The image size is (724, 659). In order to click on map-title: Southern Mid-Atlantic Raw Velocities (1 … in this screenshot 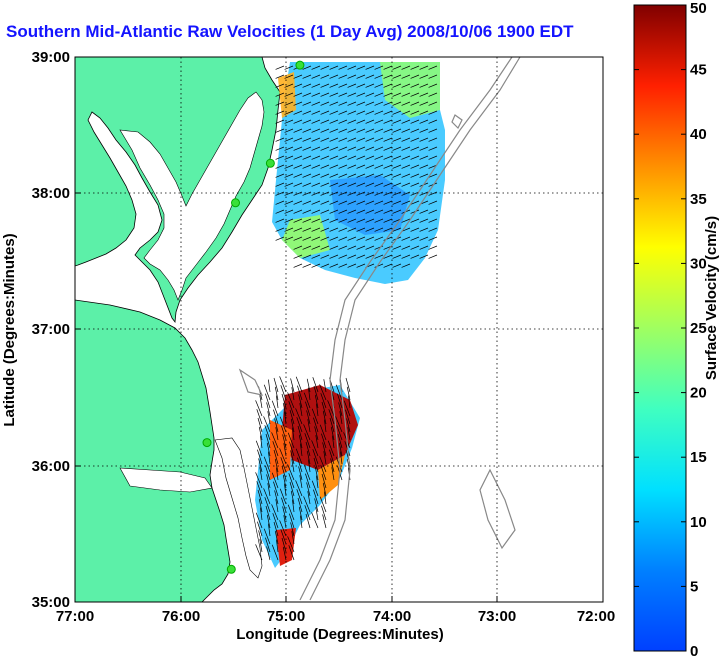, I will do `click(290, 31)`.